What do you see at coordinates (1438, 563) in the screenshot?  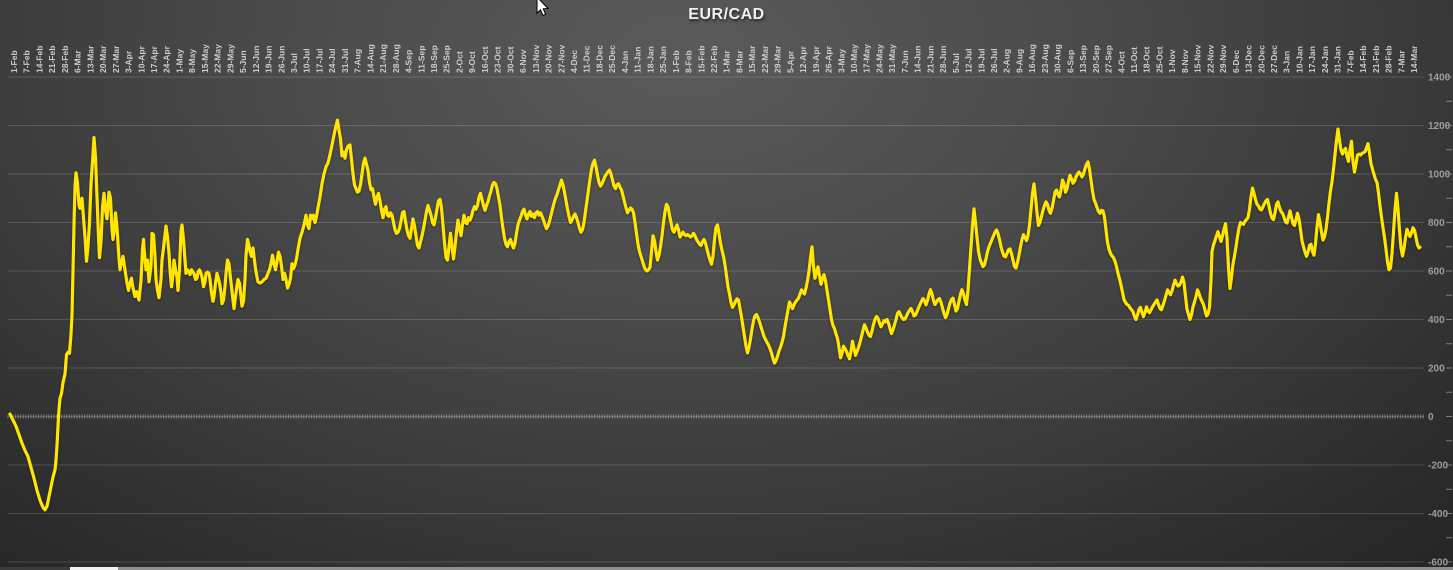 I see `y-axis-label: -600` at bounding box center [1438, 563].